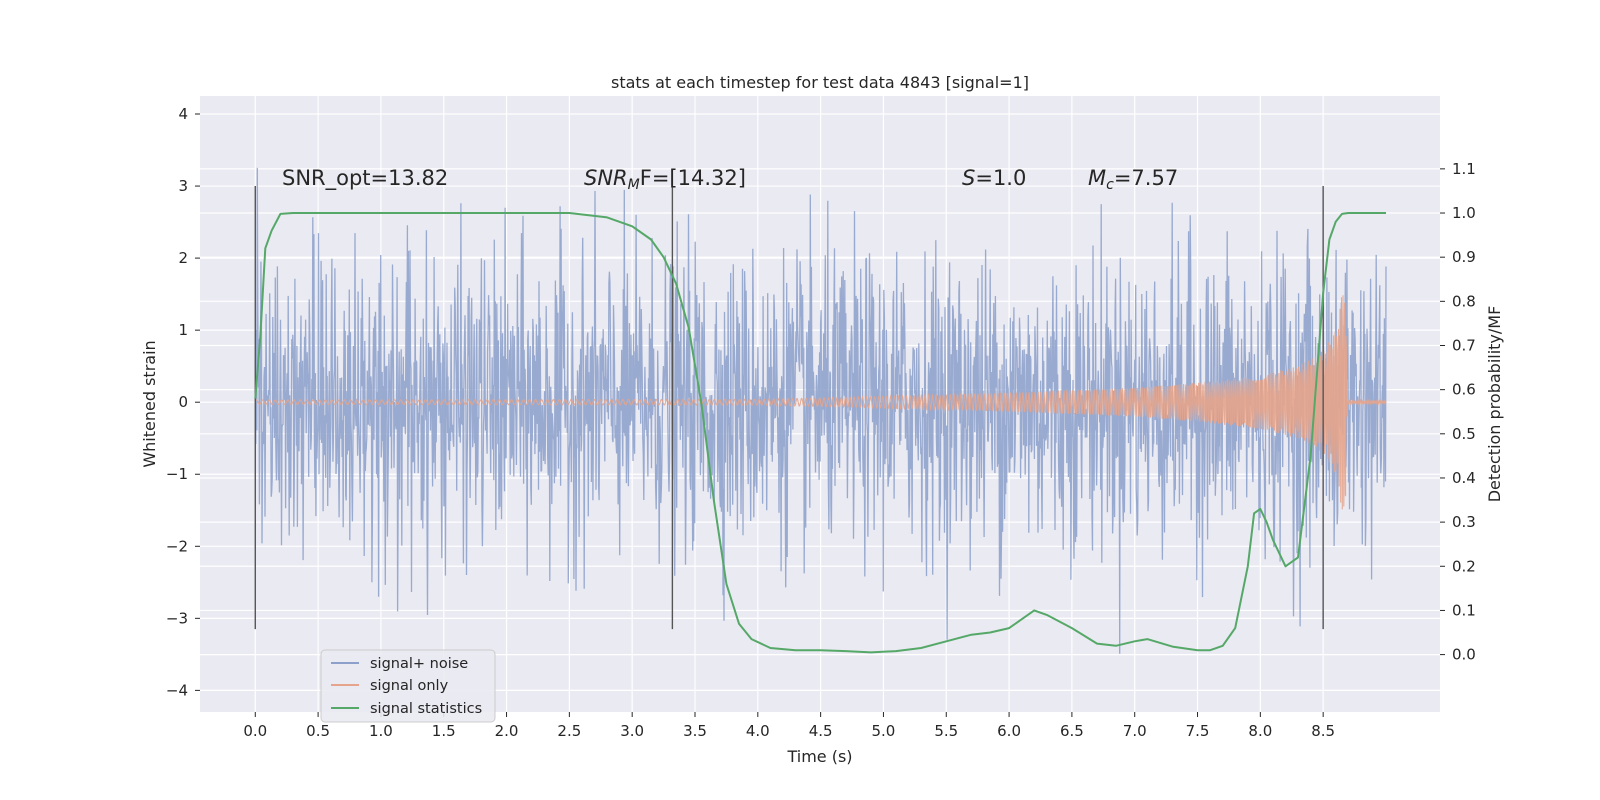 The width and height of the screenshot is (1600, 800). I want to click on annotation-s: S=1.0, so click(994, 178).